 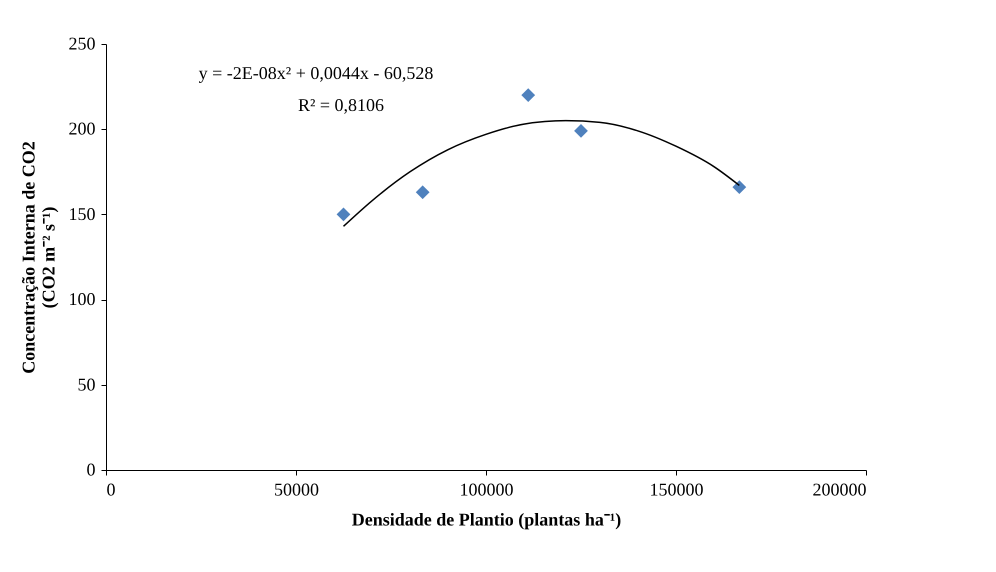 I want to click on y-tick-label: 150, so click(x=82, y=214).